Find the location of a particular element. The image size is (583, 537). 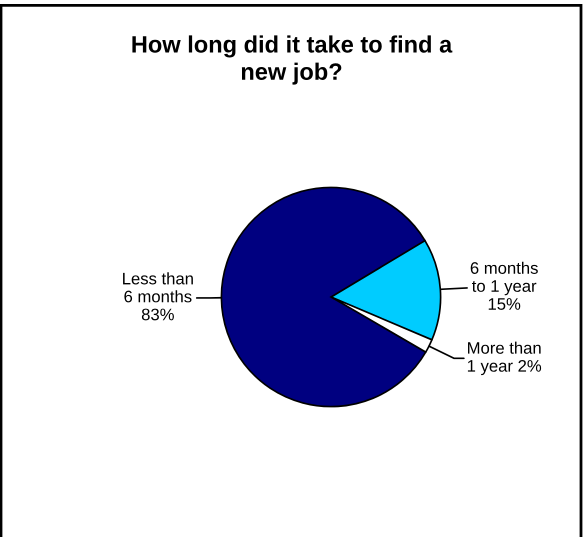

chart-title: How long did it take to find a new job? is located at coordinates (292, 60).